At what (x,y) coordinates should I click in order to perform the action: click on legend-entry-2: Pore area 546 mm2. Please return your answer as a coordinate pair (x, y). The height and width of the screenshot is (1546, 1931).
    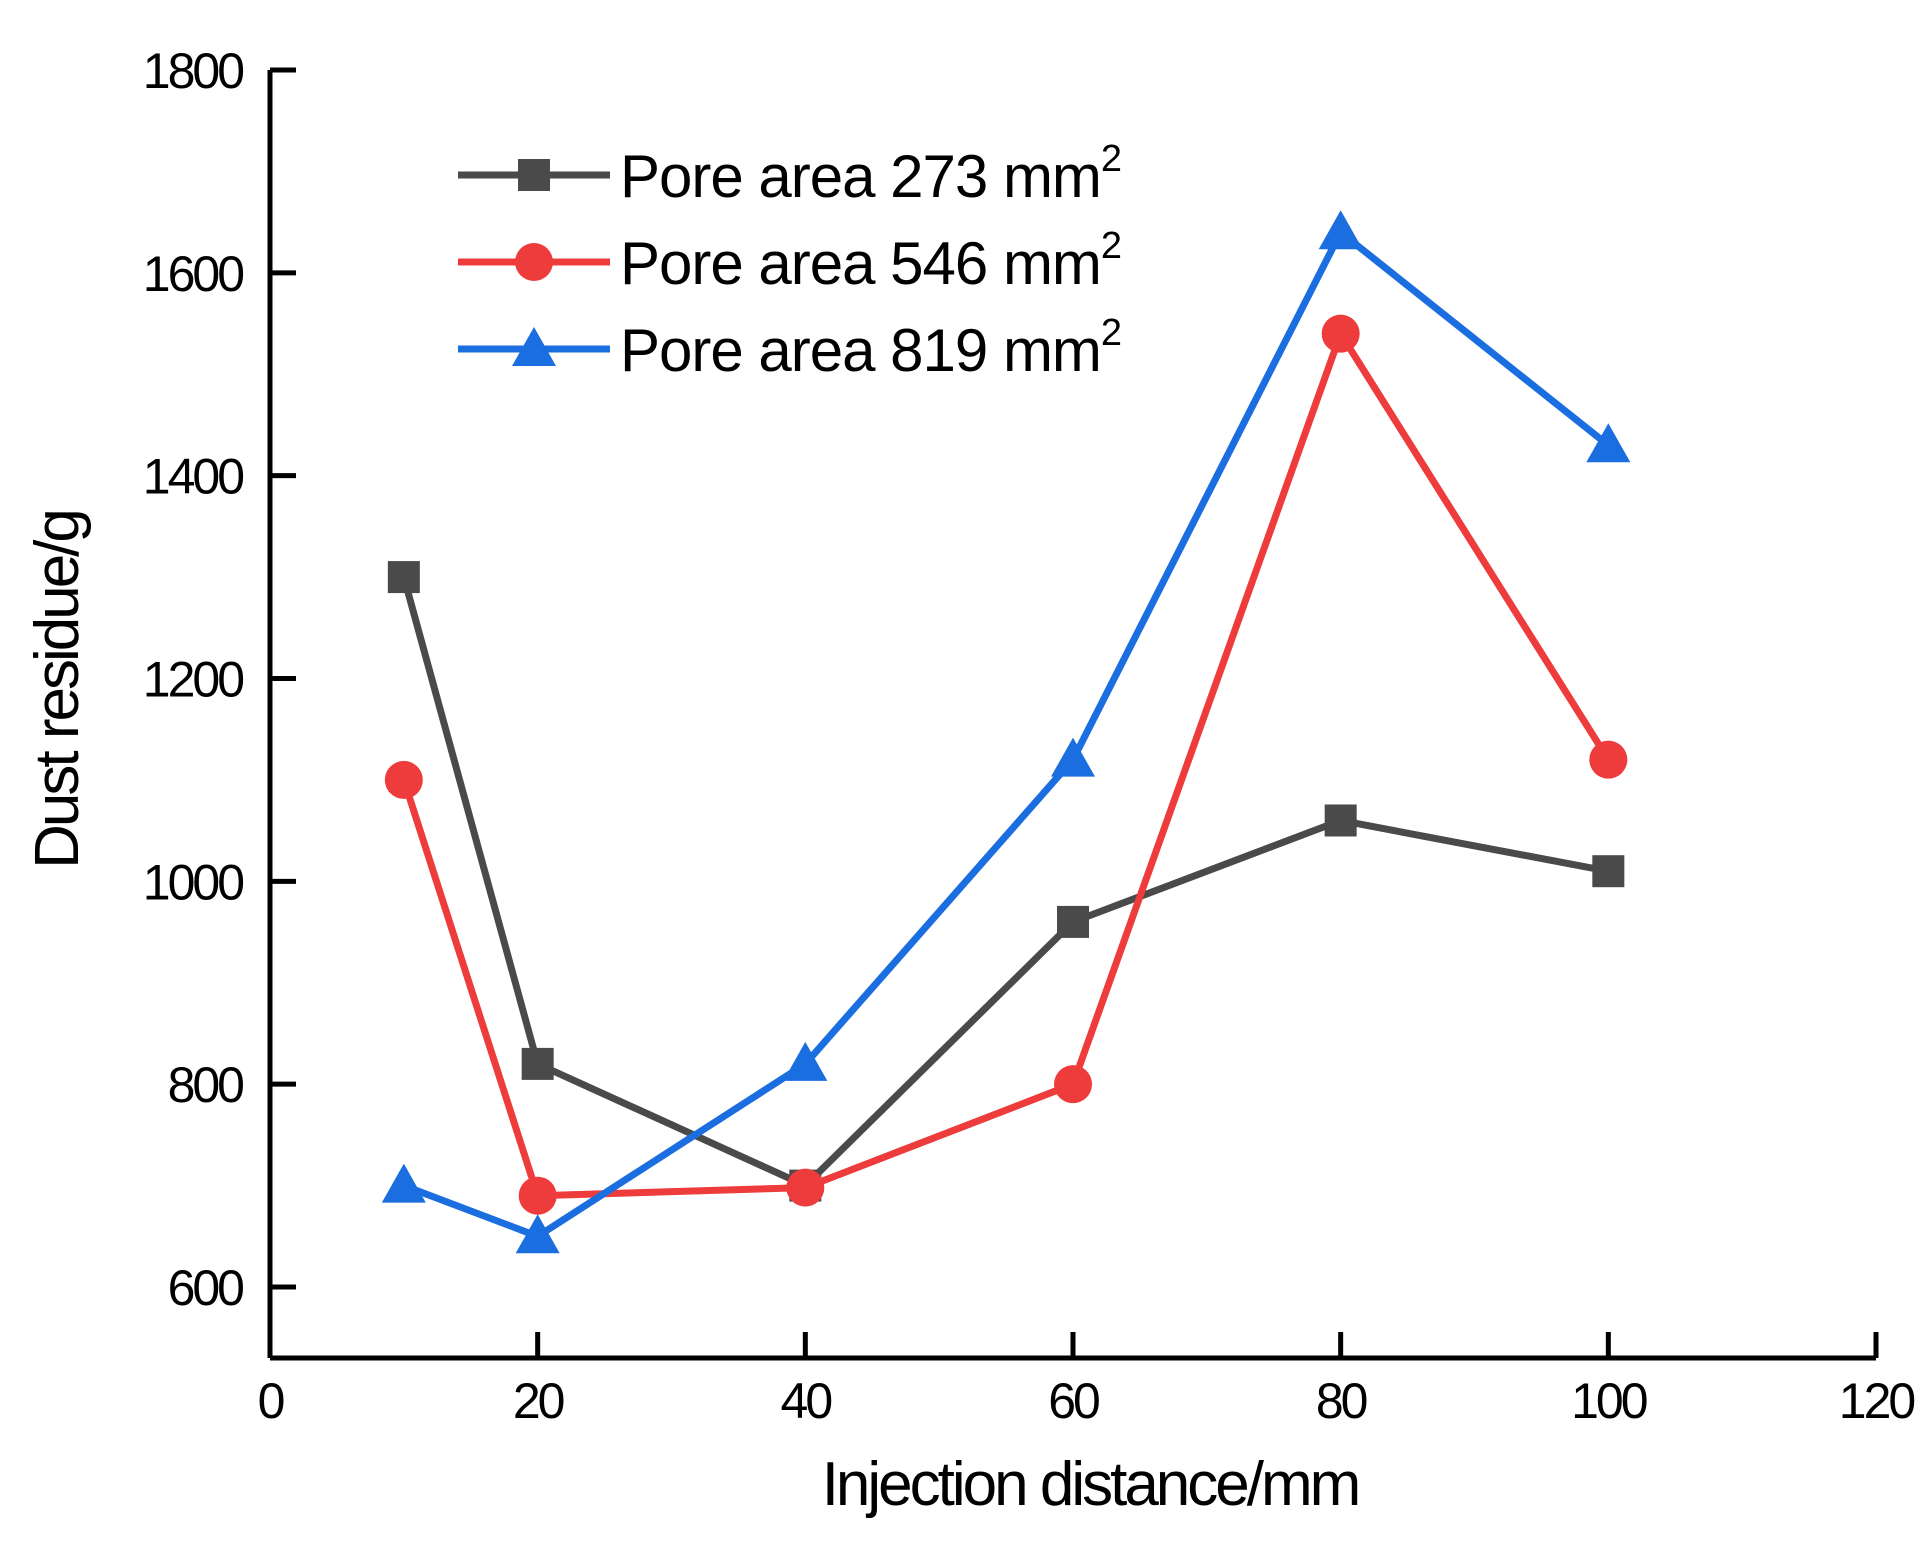
    Looking at the image, I should click on (790, 261).